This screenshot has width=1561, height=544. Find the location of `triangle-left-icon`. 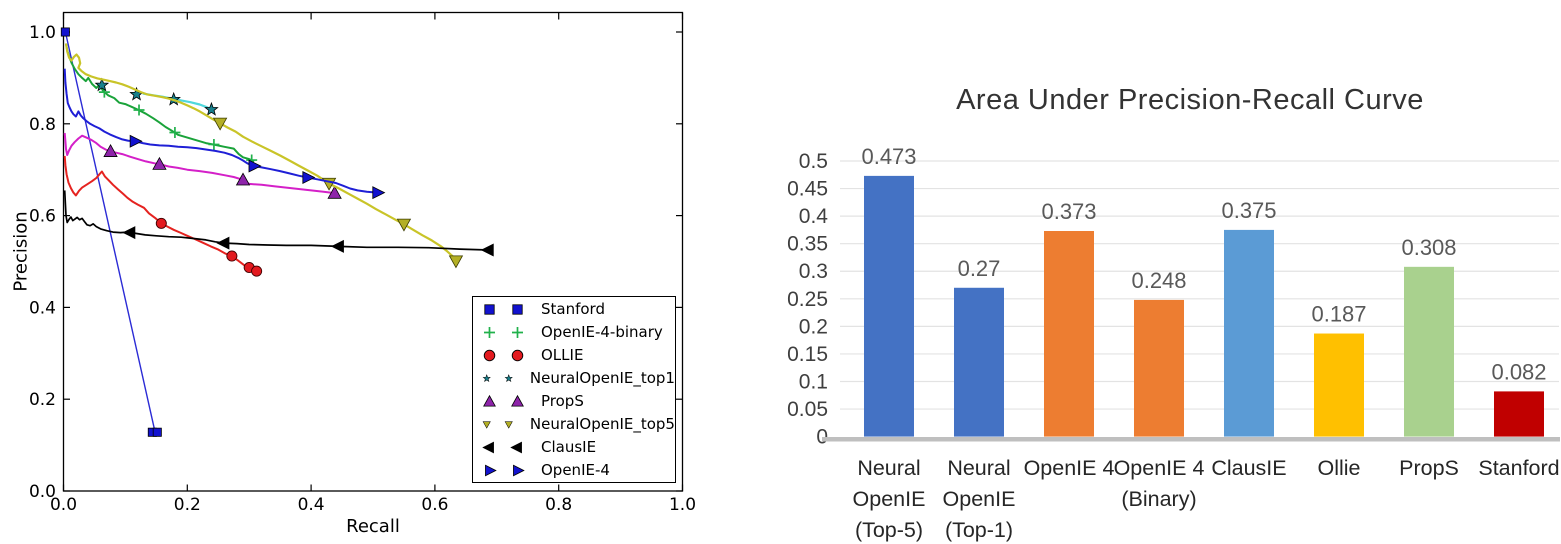

triangle-left-icon is located at coordinates (516, 447).